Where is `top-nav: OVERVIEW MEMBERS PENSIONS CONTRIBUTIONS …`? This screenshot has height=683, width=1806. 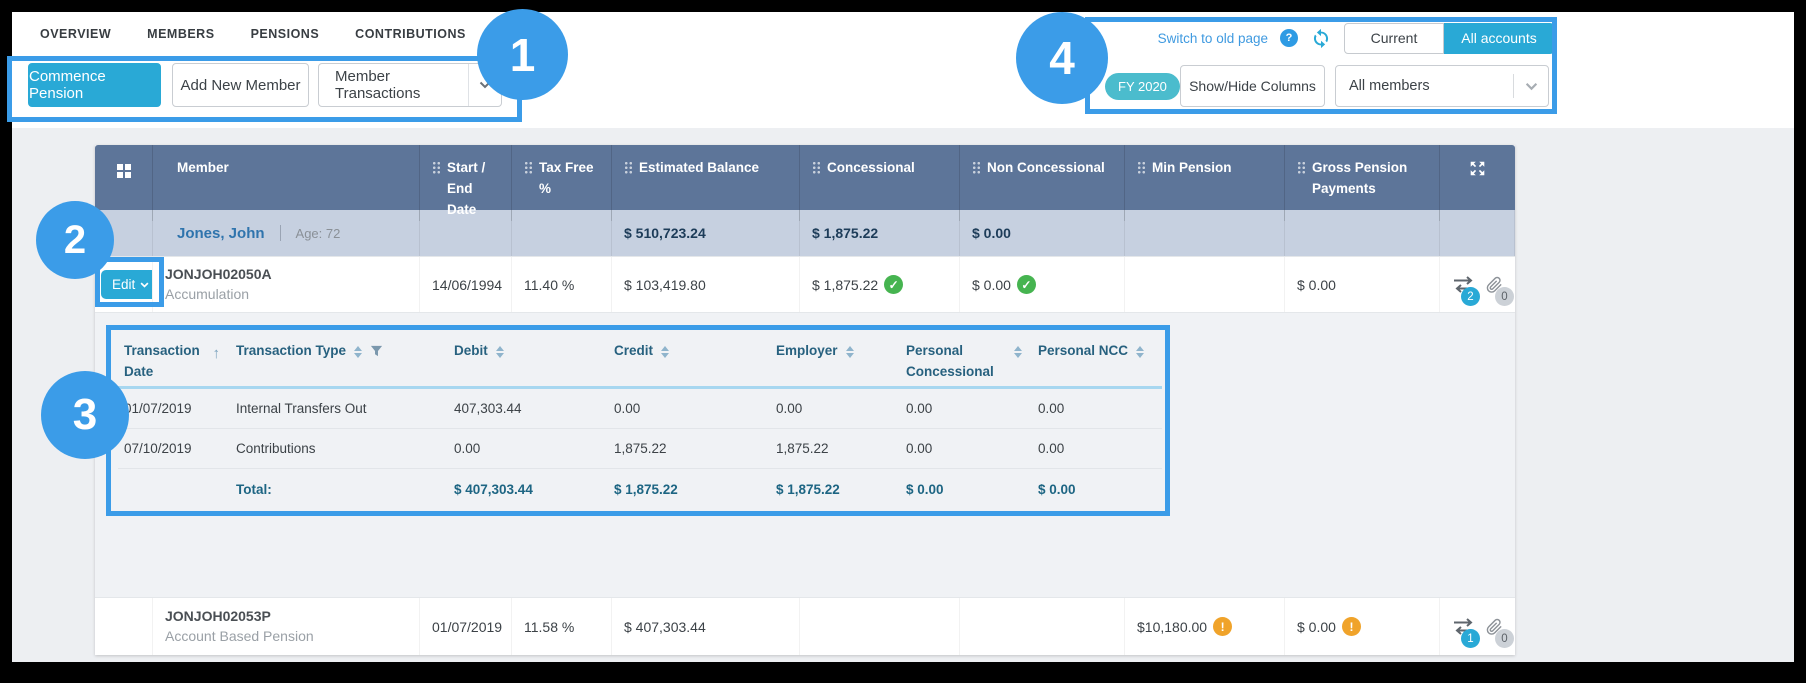 top-nav: OVERVIEW MEMBERS PENSIONS CONTRIBUTIONS … is located at coordinates (281, 34).